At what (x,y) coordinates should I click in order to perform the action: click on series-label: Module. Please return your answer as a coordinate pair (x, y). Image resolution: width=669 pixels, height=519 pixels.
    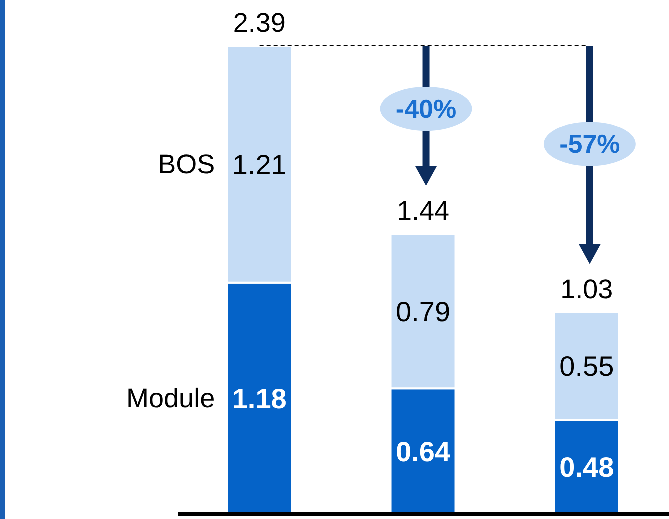
    Looking at the image, I should click on (171, 398).